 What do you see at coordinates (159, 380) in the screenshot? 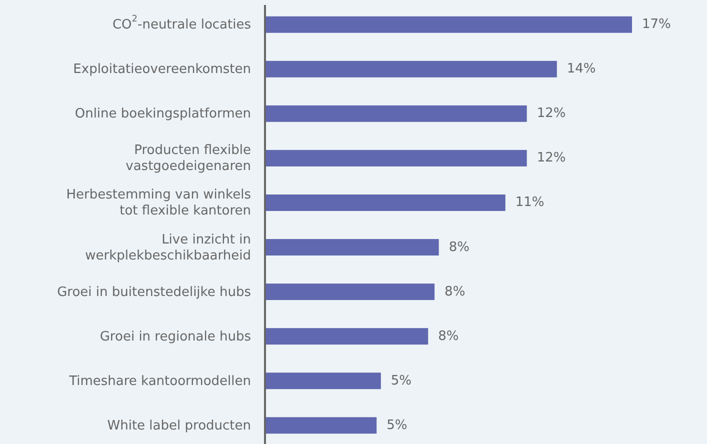
I see `y-tick-label: Timeshare kantoormodellen` at bounding box center [159, 380].